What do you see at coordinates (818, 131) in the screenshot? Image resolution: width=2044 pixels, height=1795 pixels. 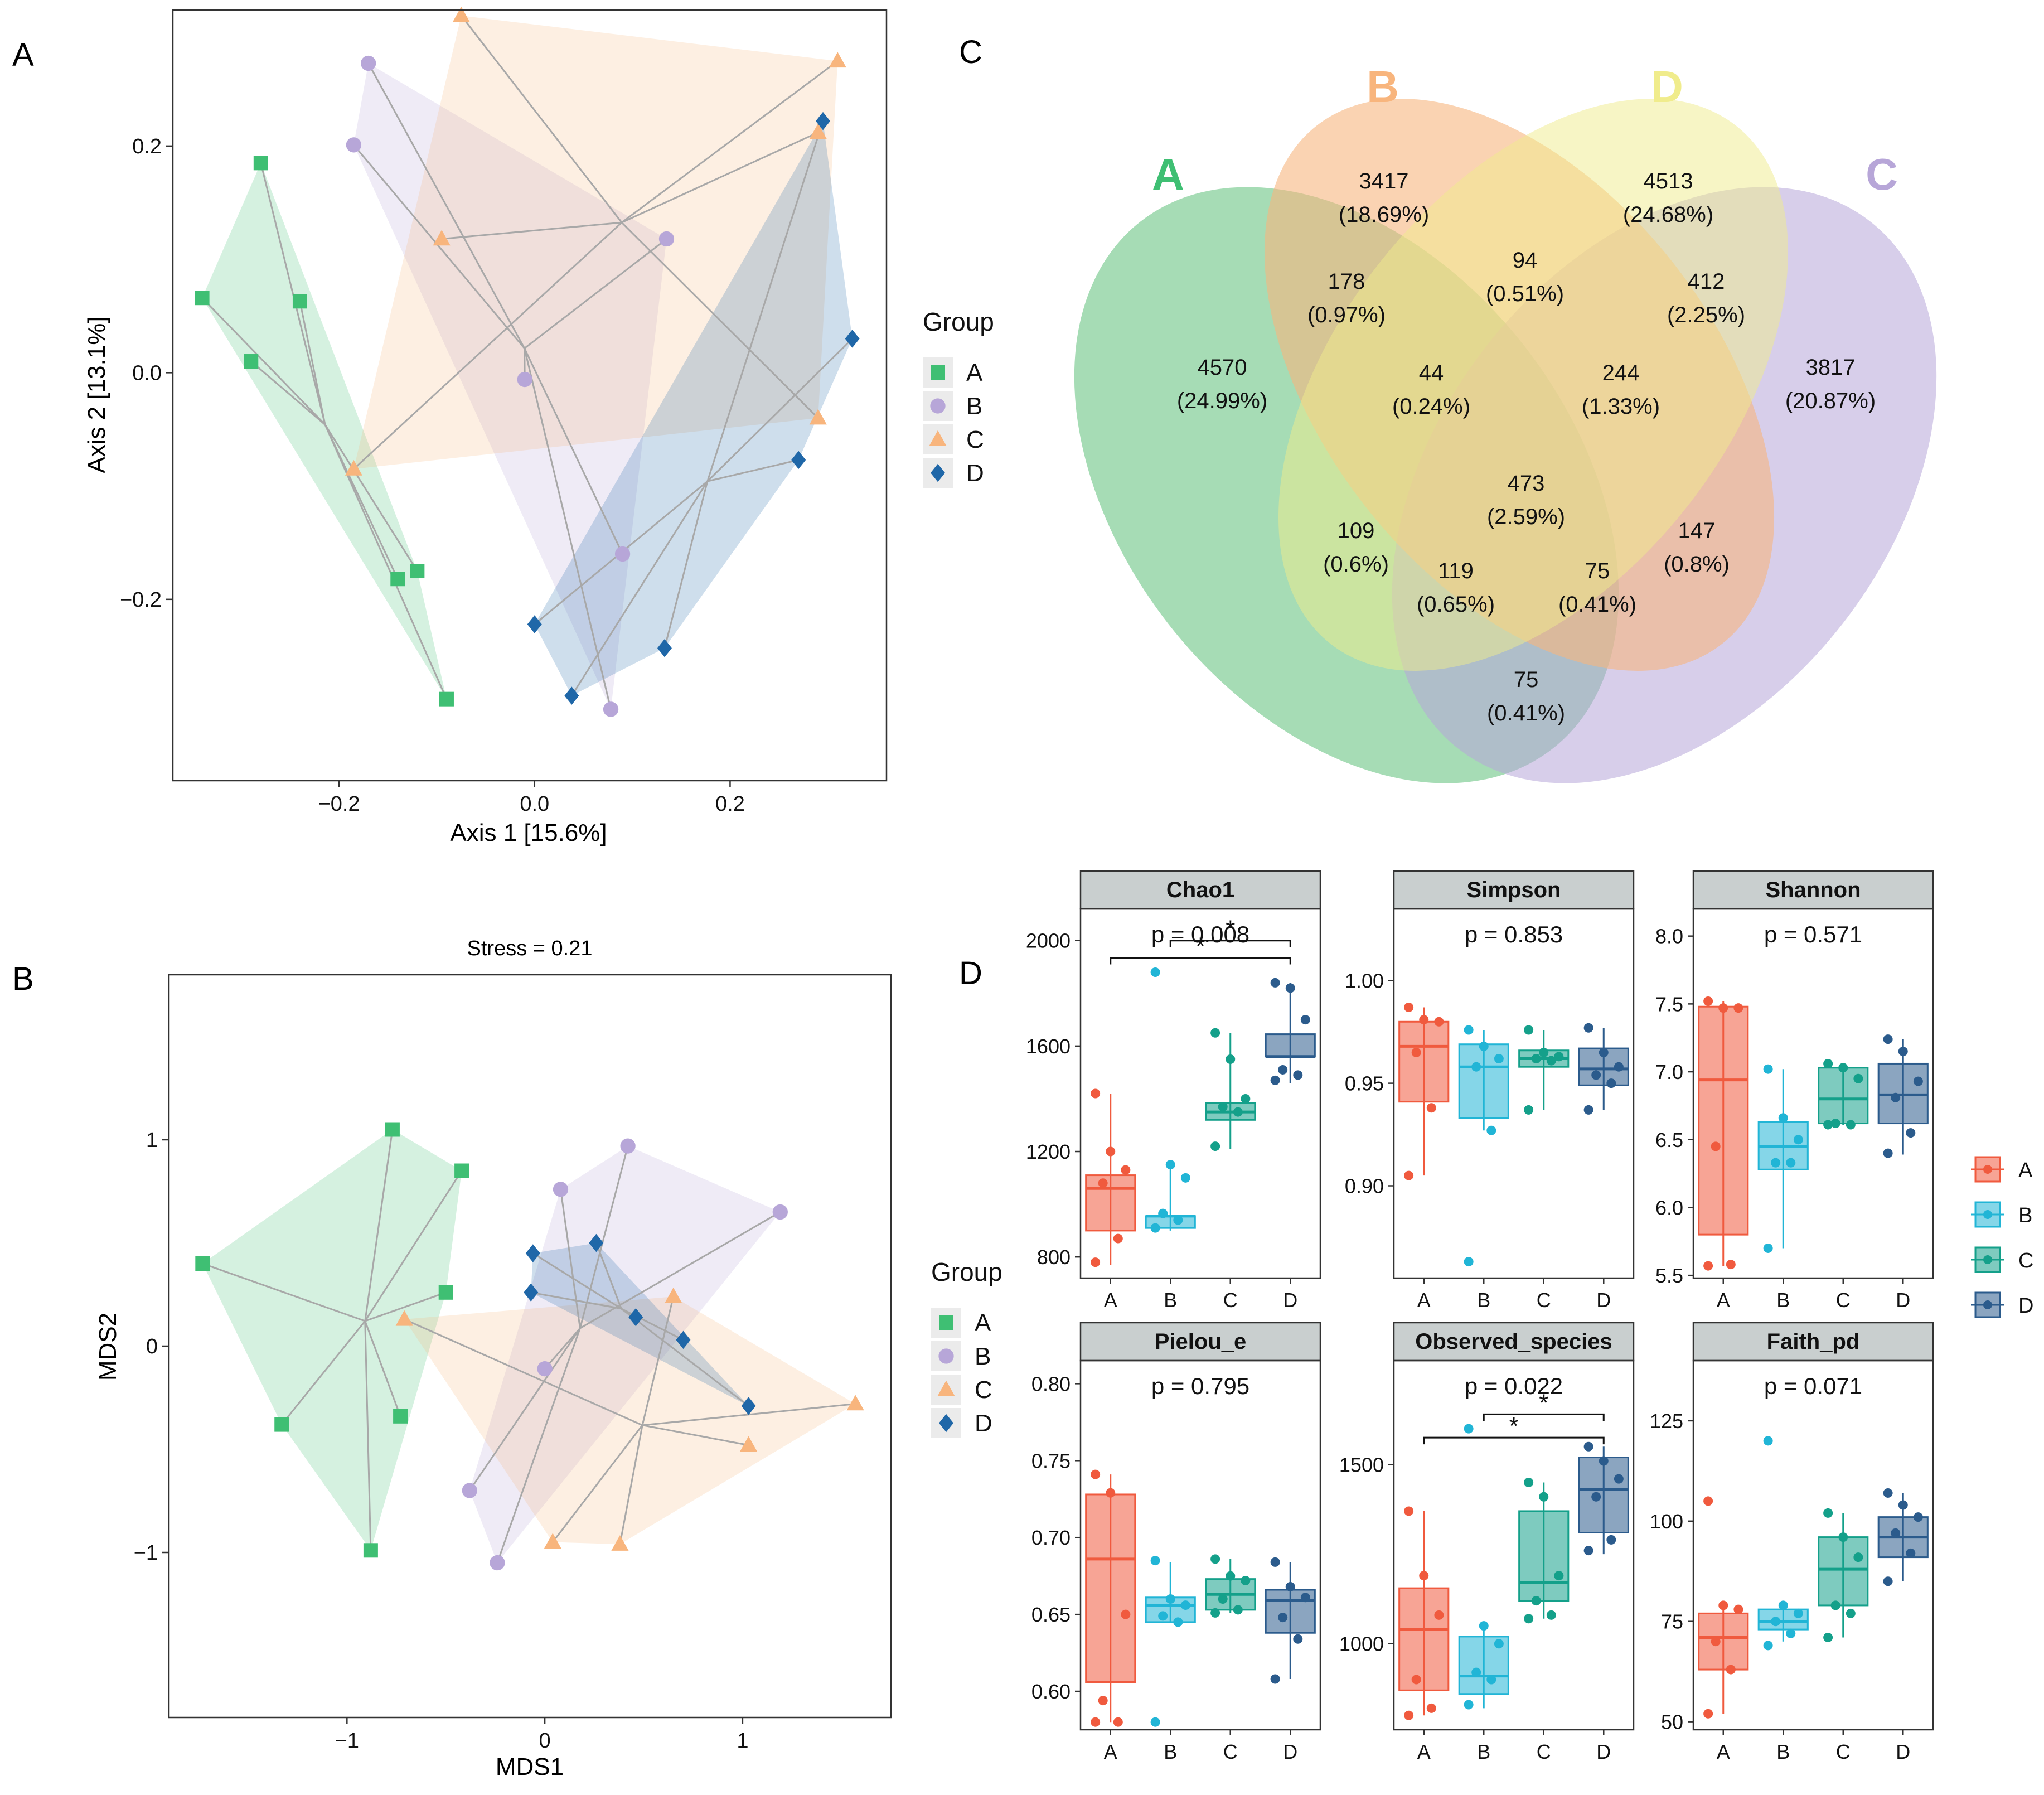 I see `pcoa-point-c` at bounding box center [818, 131].